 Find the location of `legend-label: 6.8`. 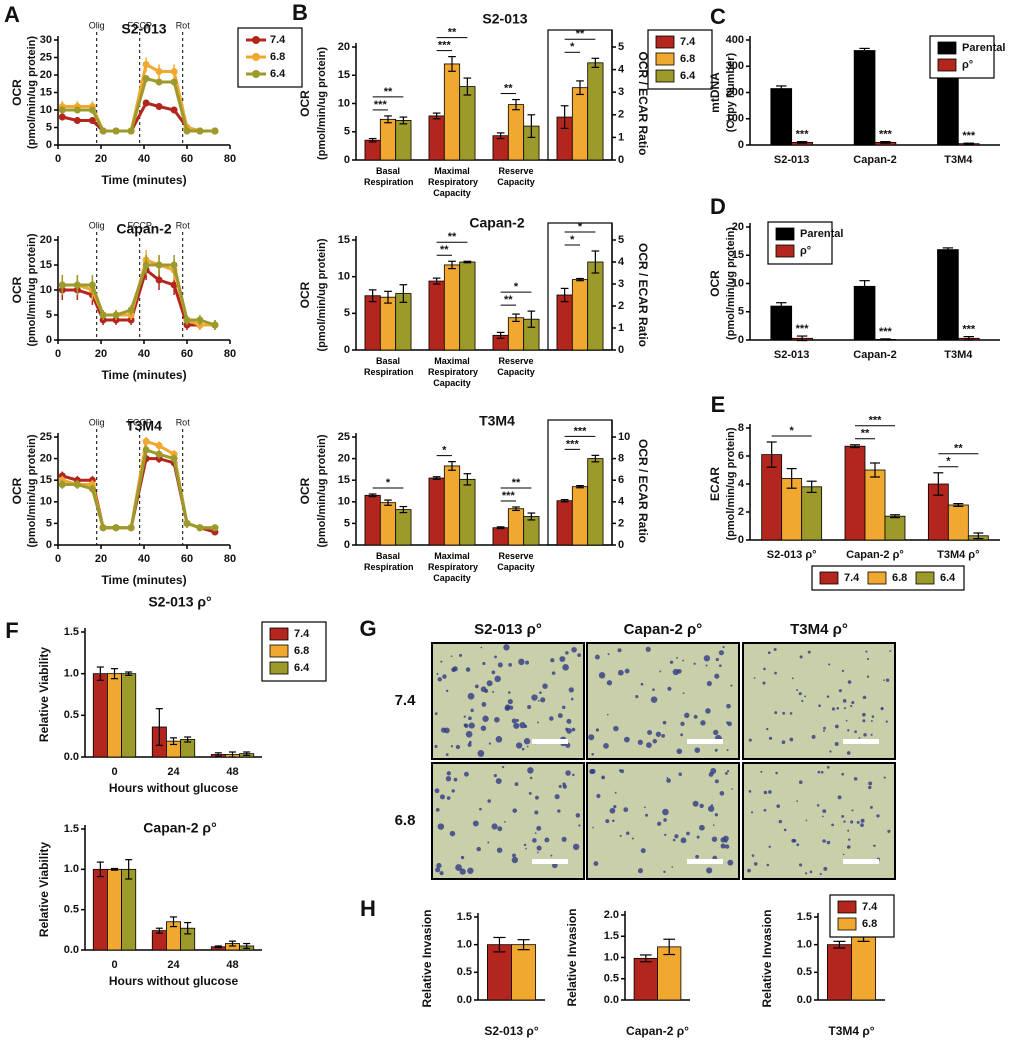

legend-label: 6.8 is located at coordinates (899, 578).